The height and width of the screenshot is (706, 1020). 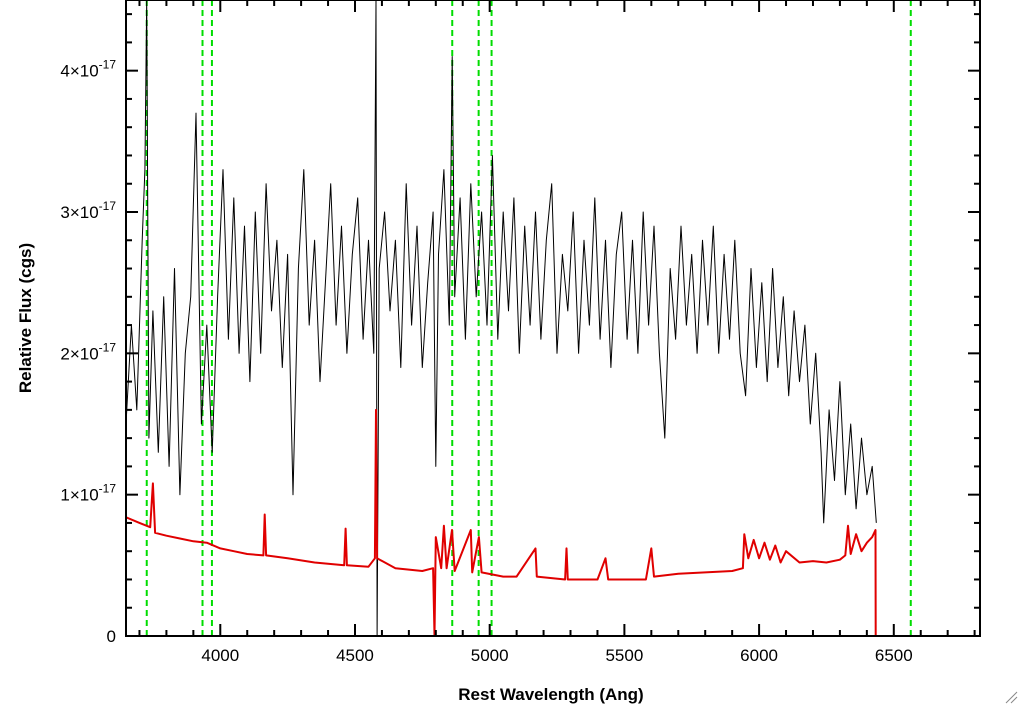 I want to click on x-tick-label: 6000, so click(x=759, y=655).